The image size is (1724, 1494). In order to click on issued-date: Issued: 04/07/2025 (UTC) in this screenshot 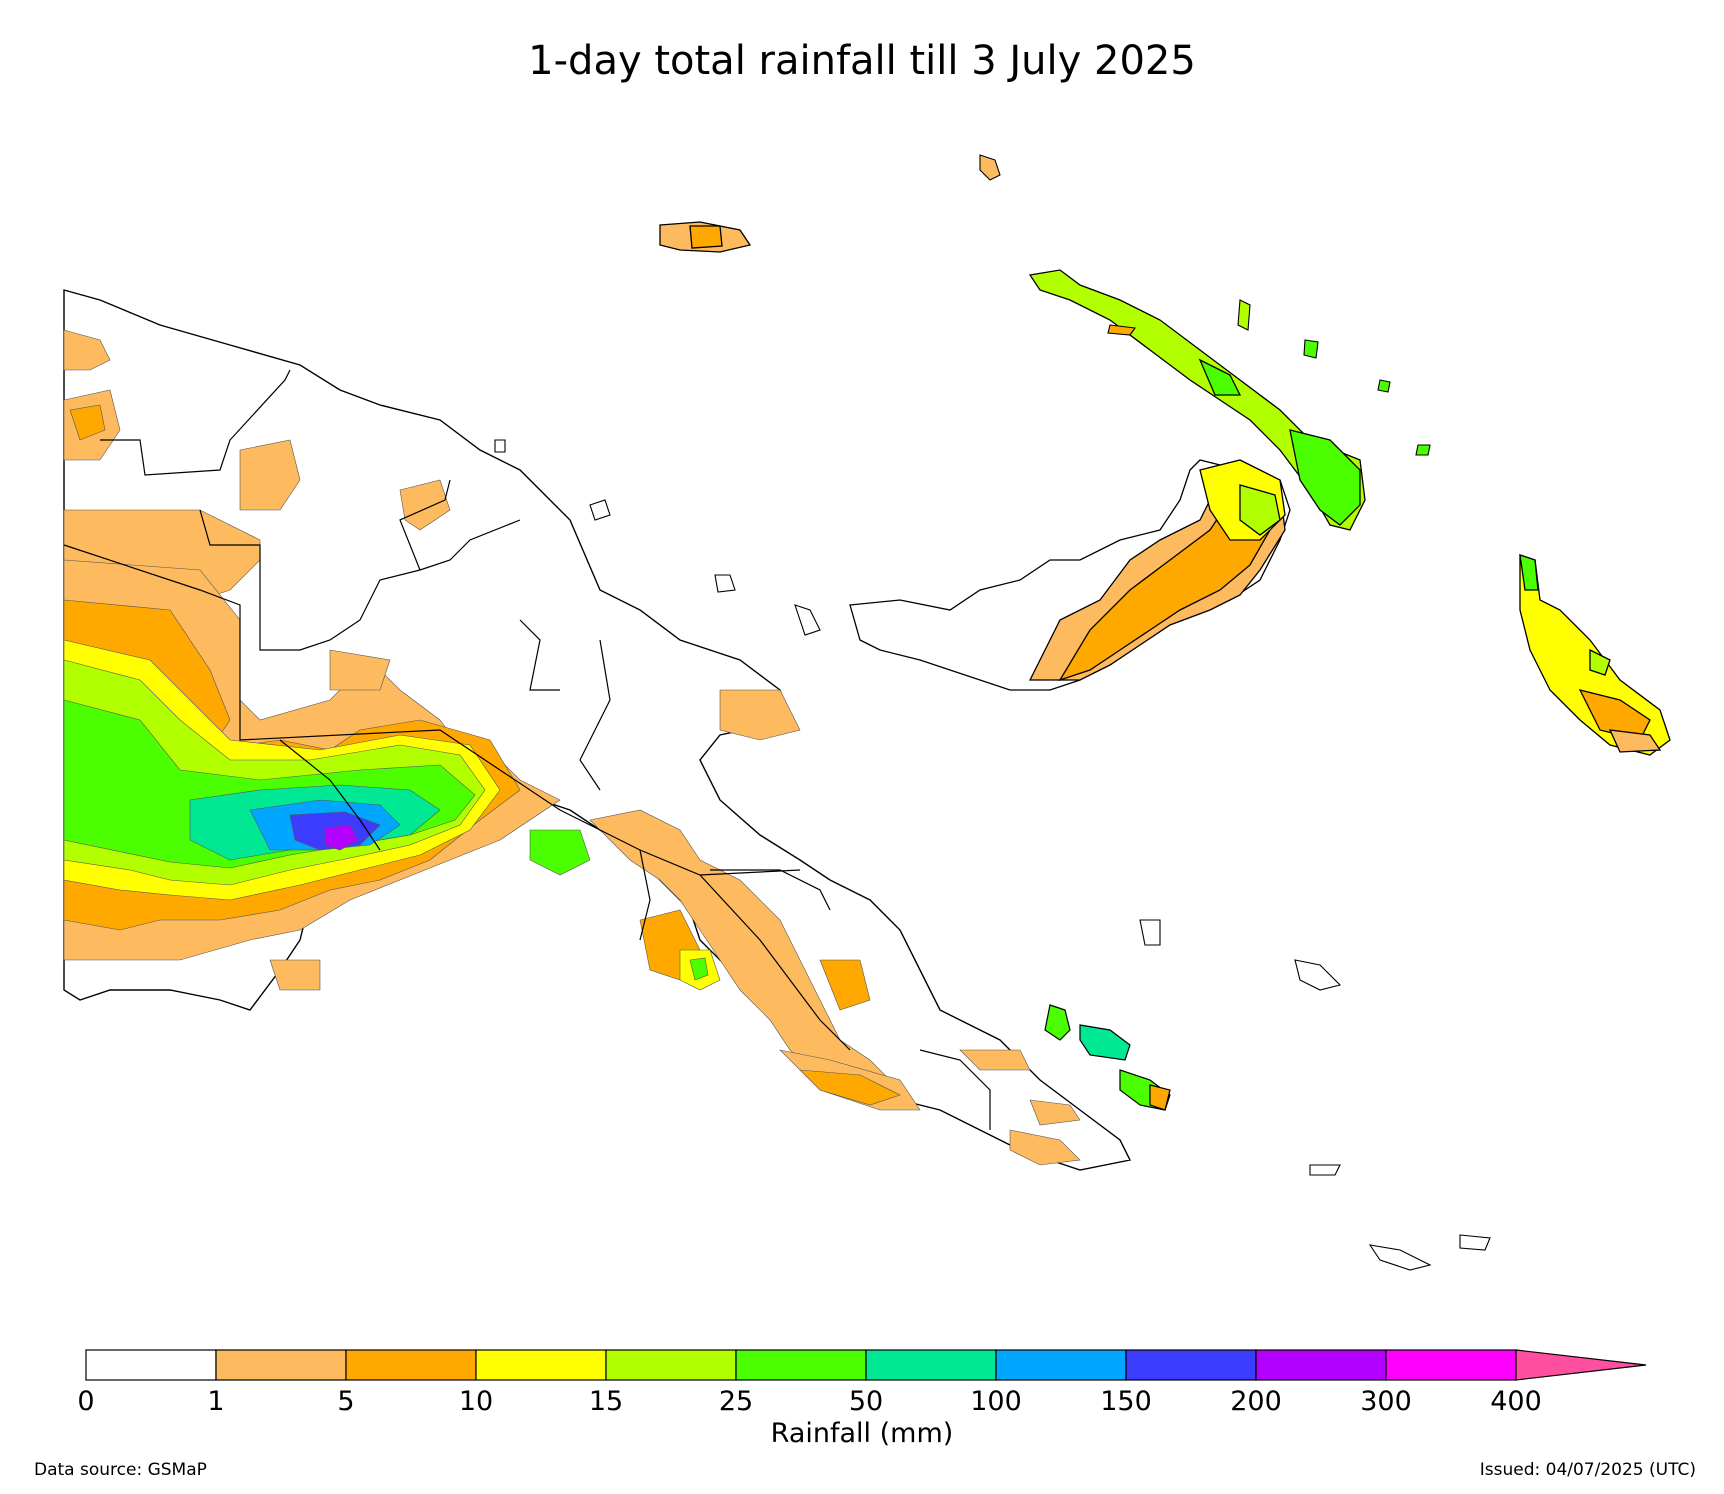, I will do `click(1587, 1470)`.